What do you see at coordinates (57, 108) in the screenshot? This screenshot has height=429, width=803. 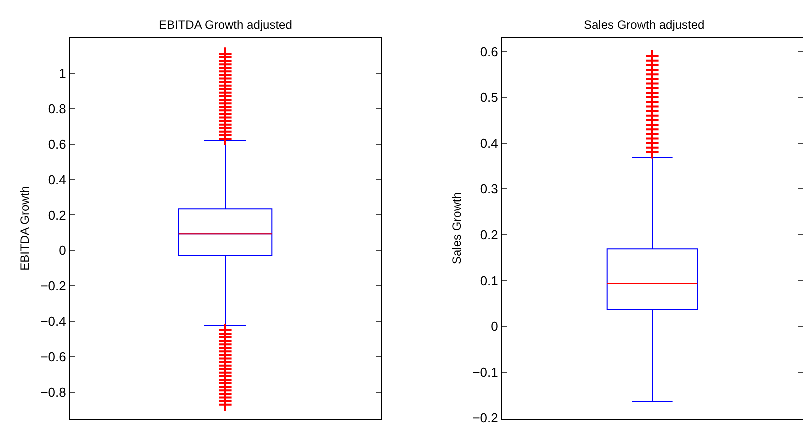 I see `y-tick-label: 0.8` at bounding box center [57, 108].